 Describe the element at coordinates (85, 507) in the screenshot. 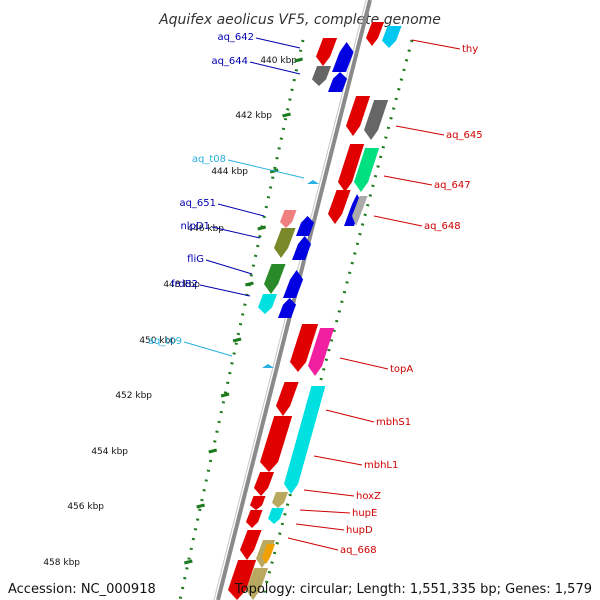

I see `kbp-tick-label: 456 kbp` at that location.